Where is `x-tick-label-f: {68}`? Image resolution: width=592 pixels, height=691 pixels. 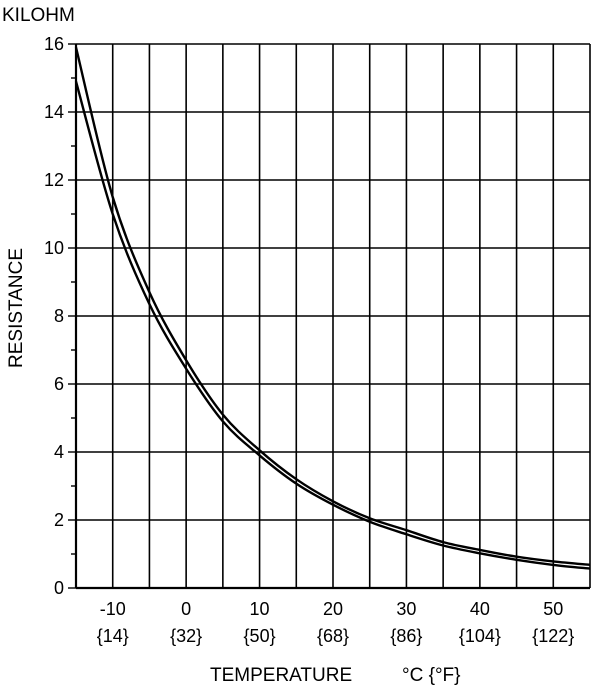
x-tick-label-f: {68} is located at coordinates (333, 636).